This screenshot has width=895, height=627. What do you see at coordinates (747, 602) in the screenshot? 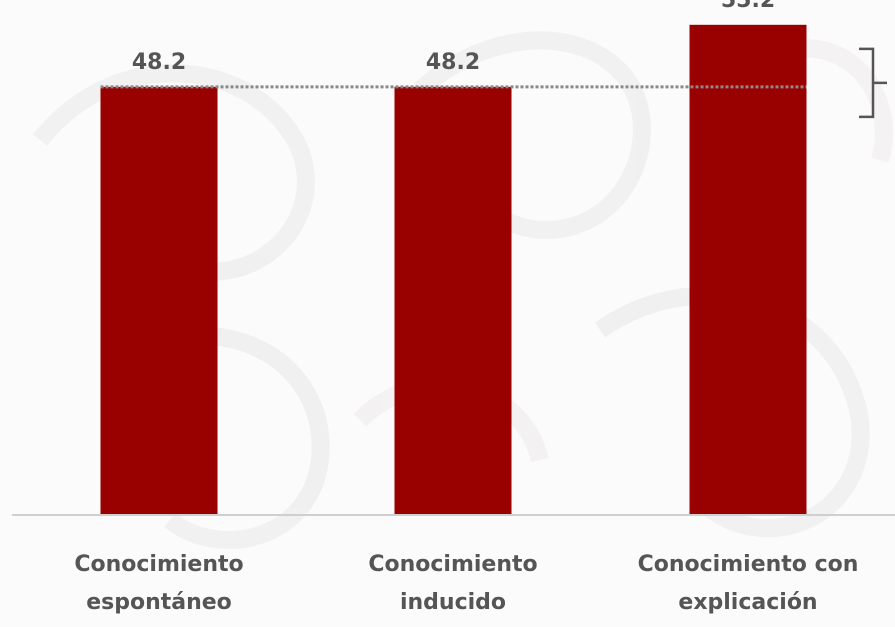
I see `category-label: explicación` at bounding box center [747, 602].